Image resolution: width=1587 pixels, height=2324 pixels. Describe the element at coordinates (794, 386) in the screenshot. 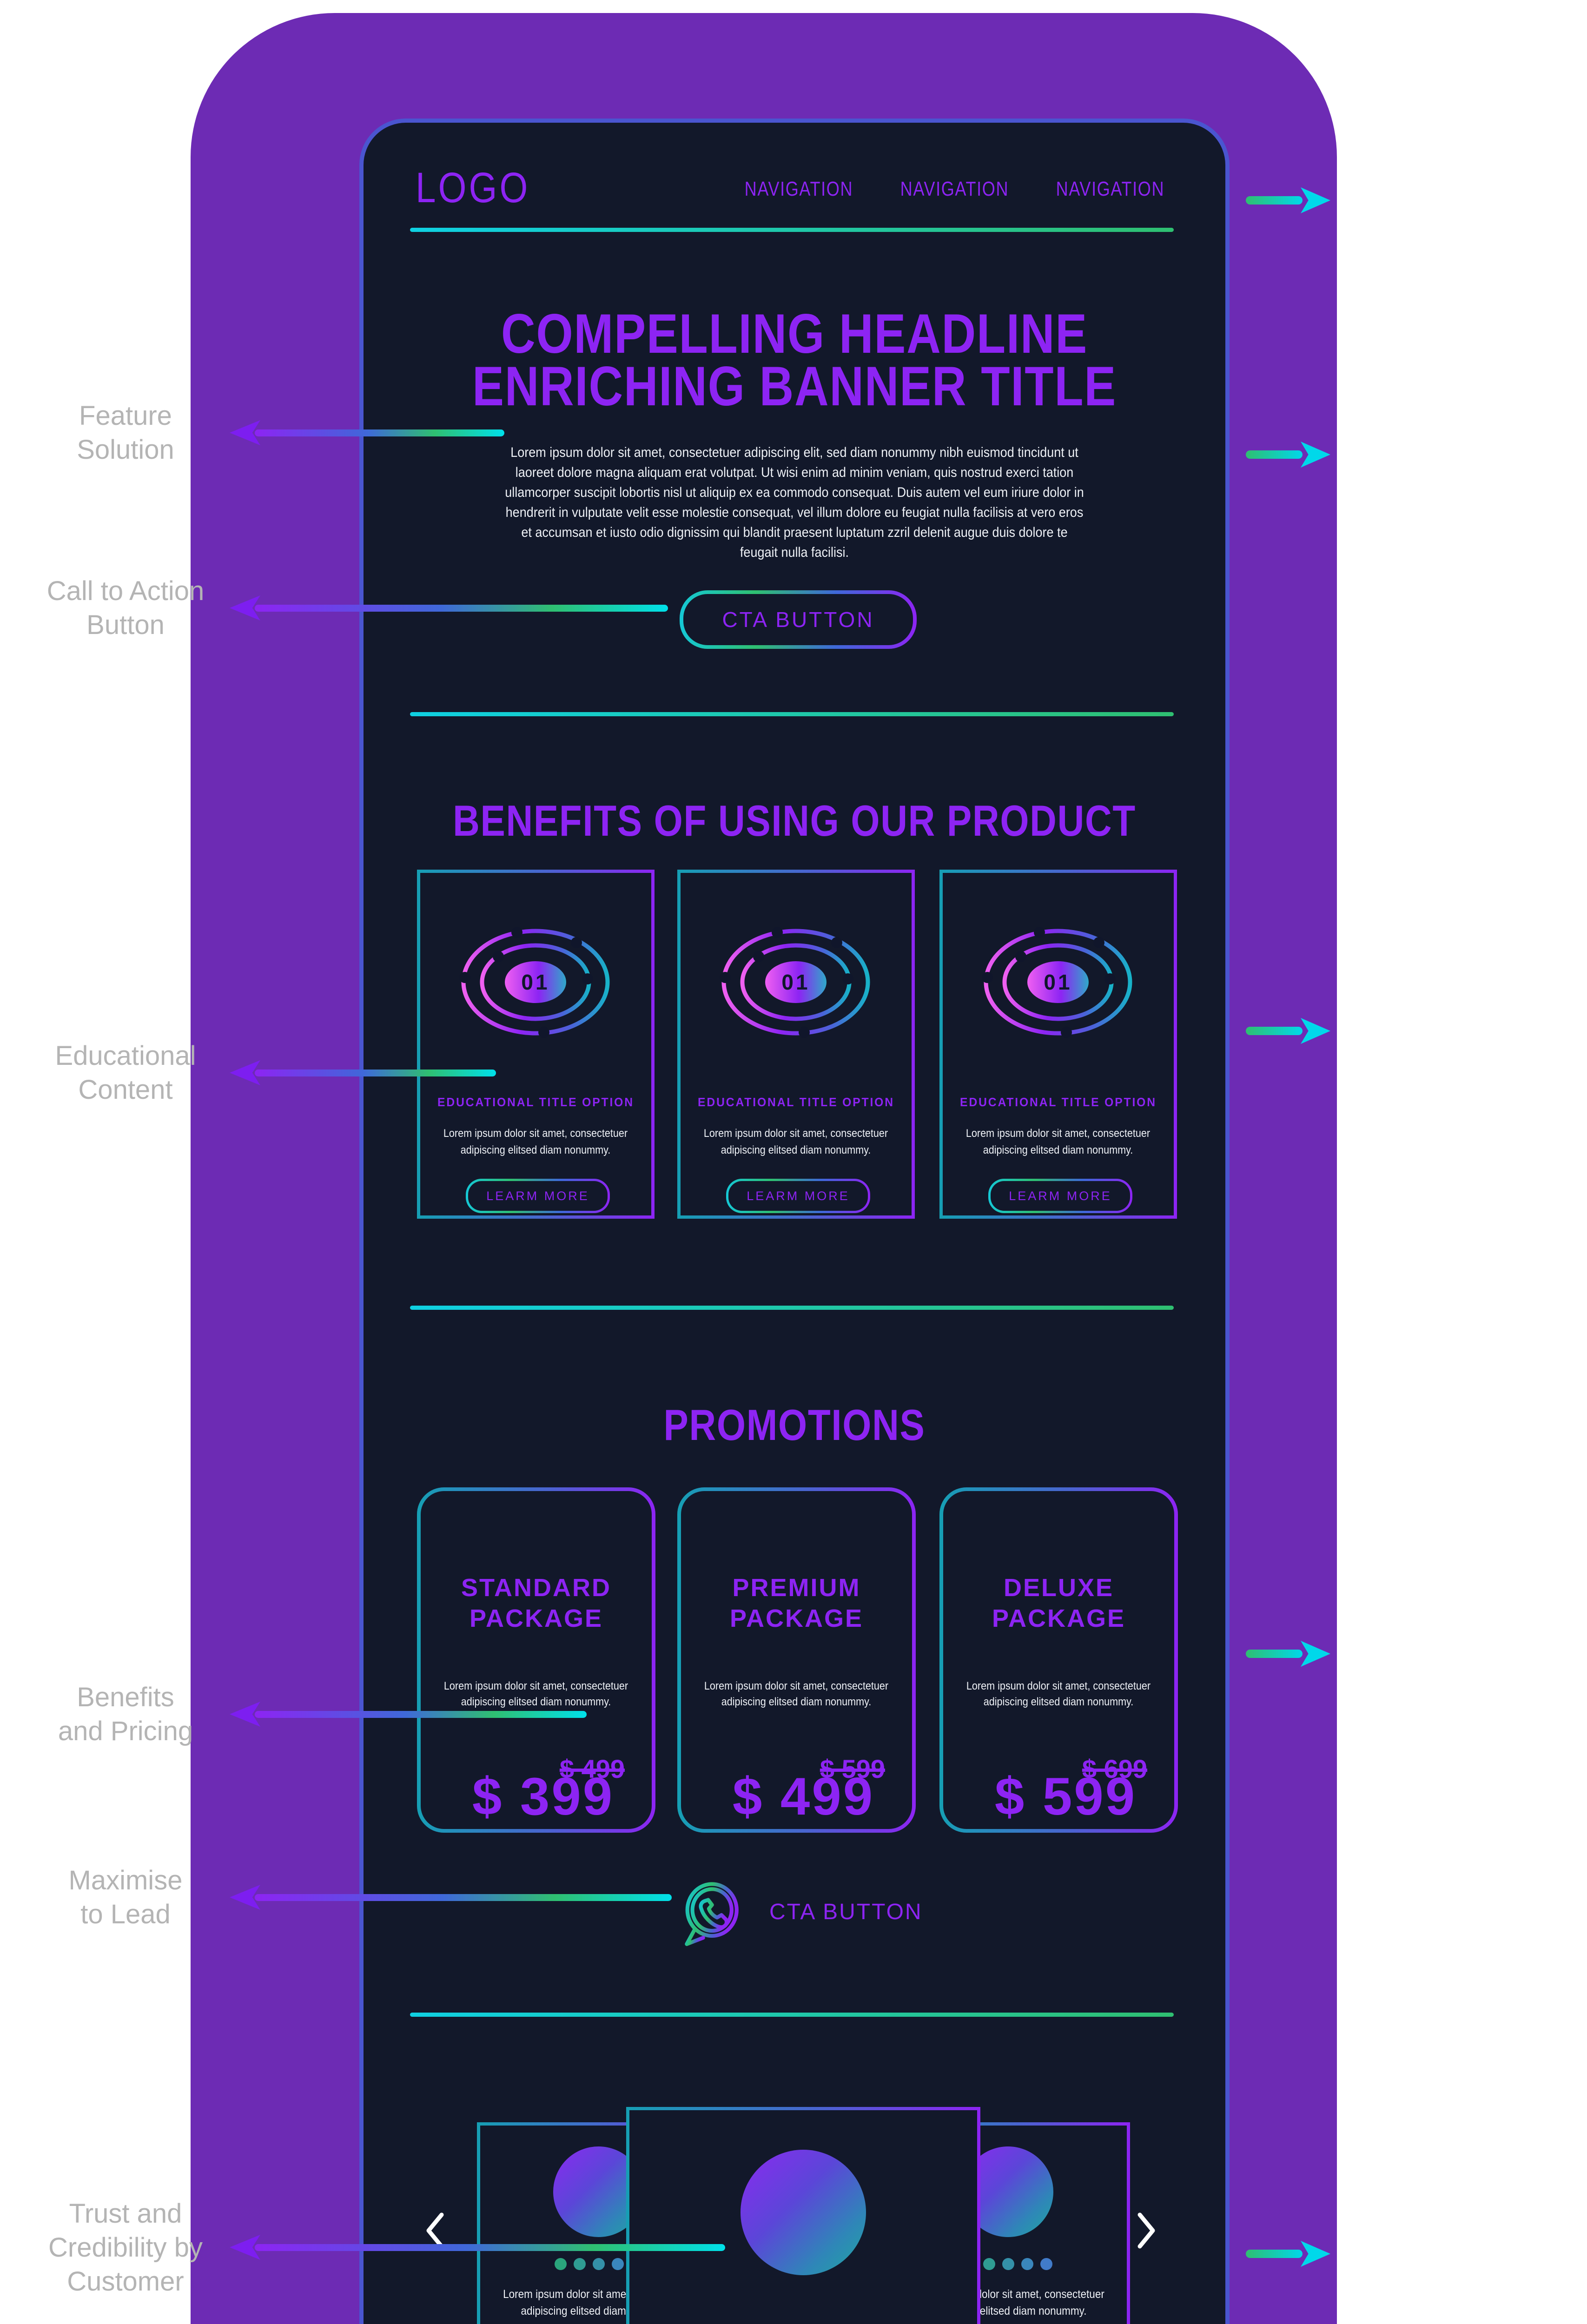

I see `hero-headline-line2: ENRICHING BANNER TITLE` at that location.